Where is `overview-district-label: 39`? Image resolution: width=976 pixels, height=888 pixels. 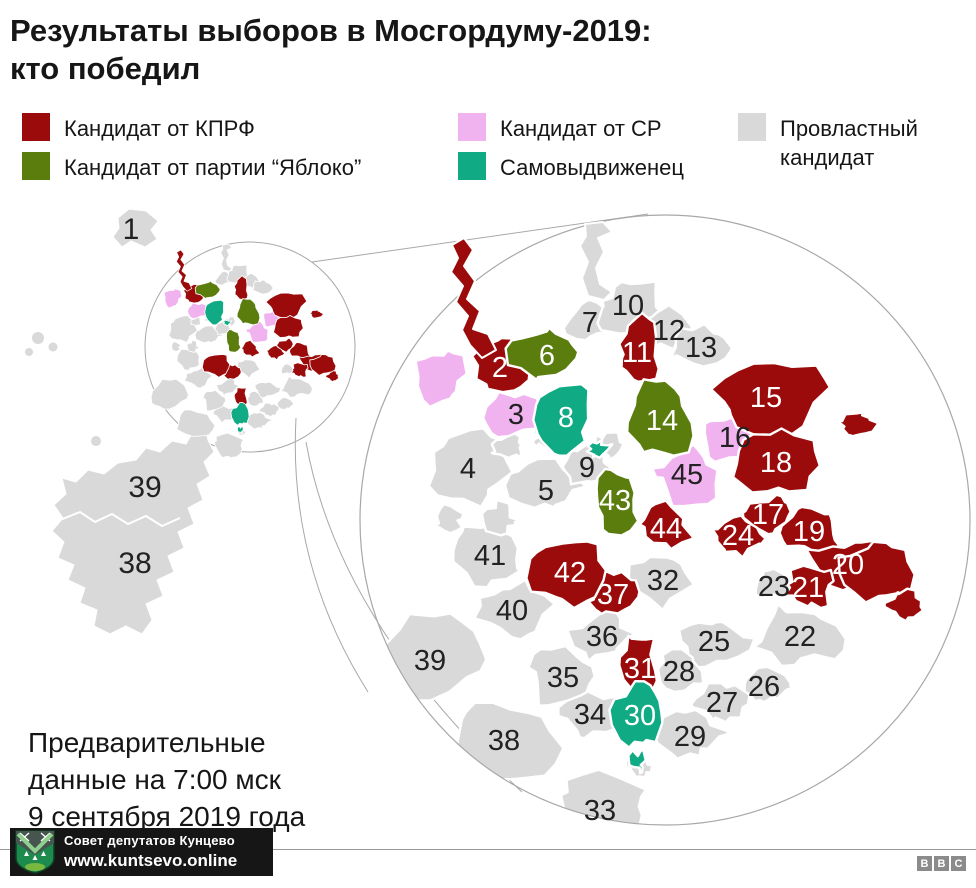
overview-district-label: 39 is located at coordinates (144, 487).